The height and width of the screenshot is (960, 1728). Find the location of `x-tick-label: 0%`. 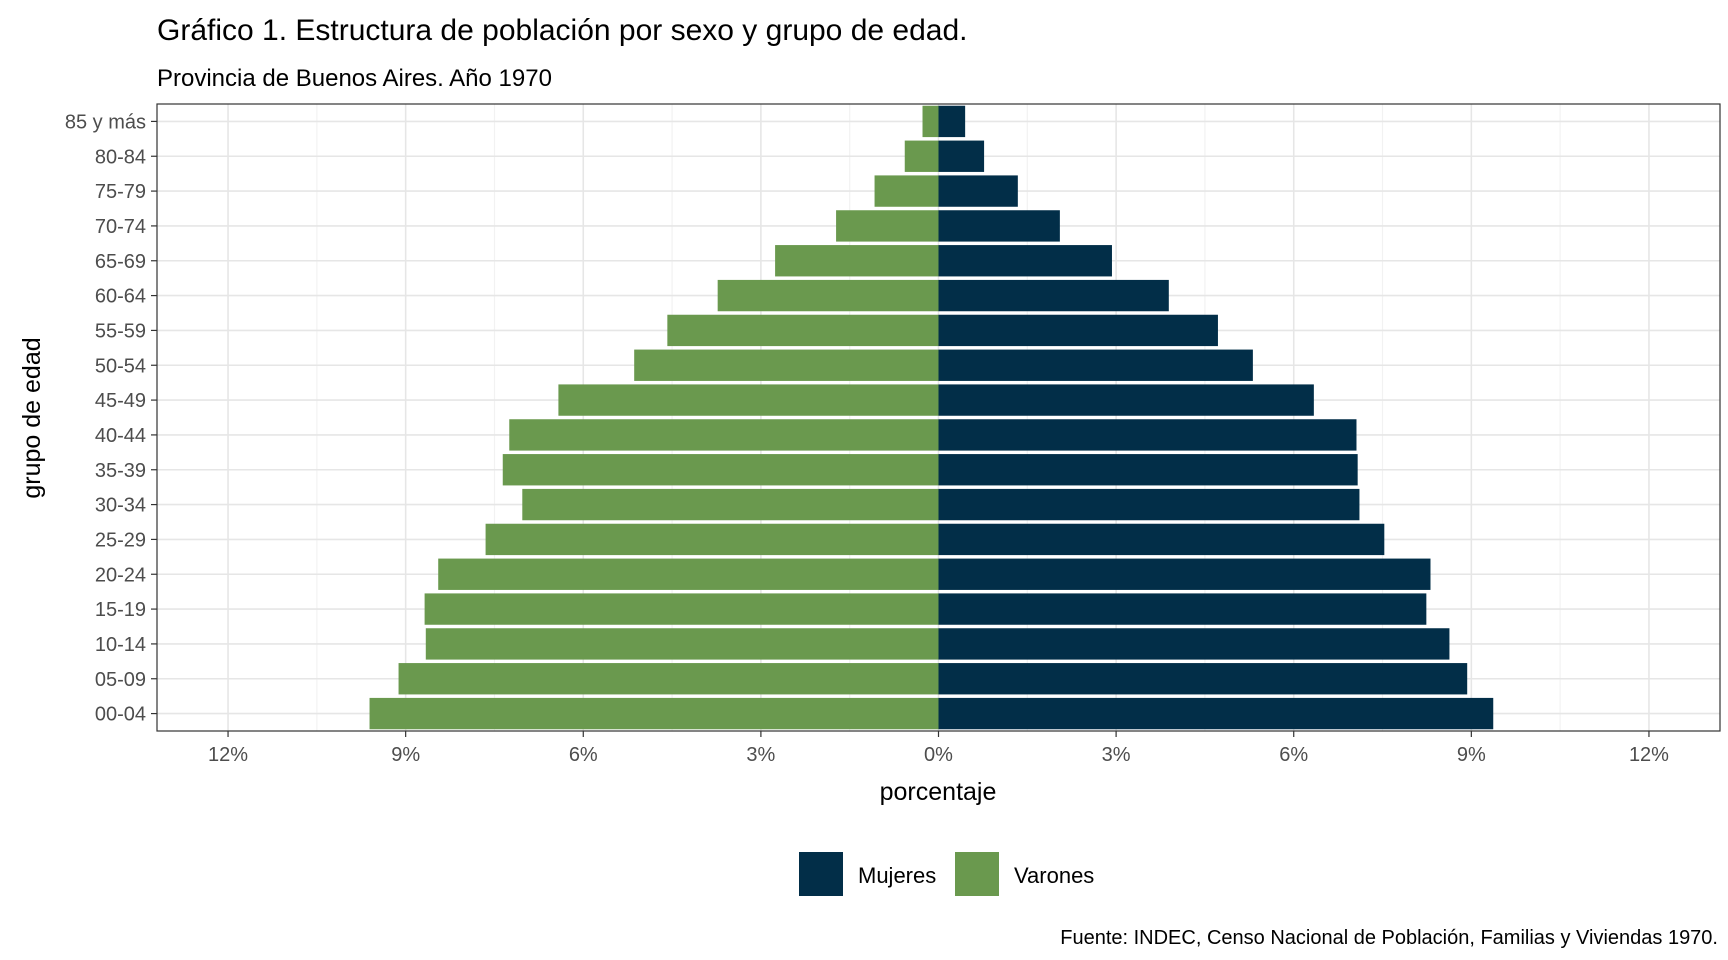

x-tick-label: 0% is located at coordinates (938, 755).